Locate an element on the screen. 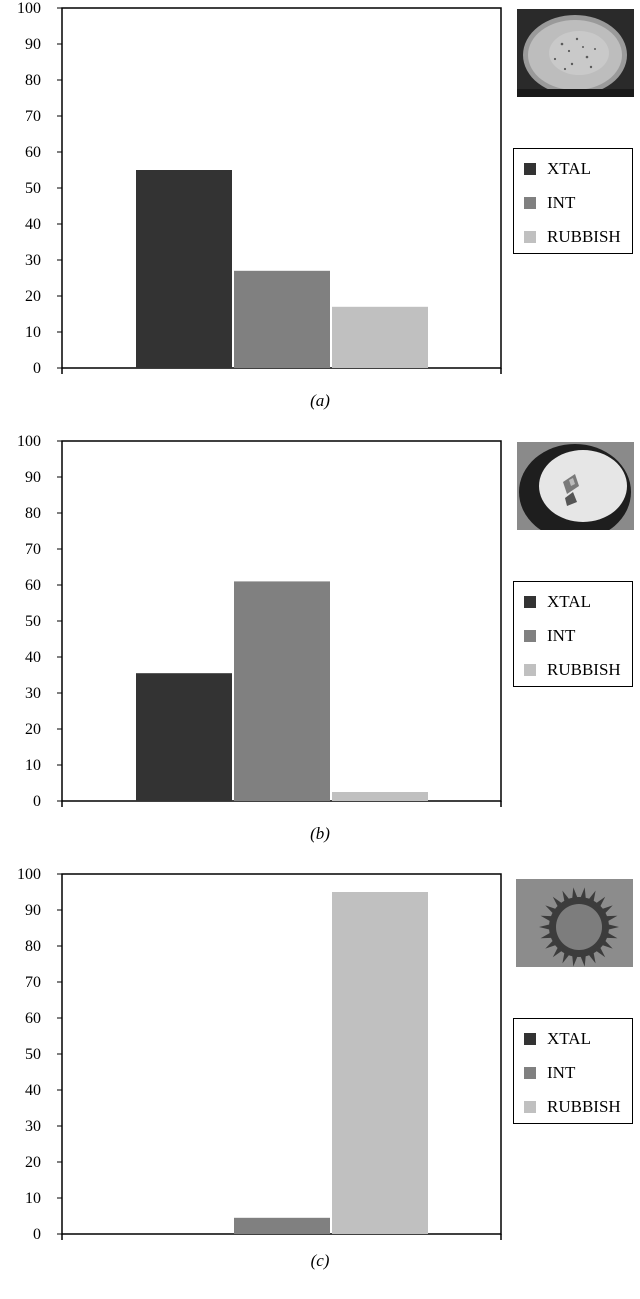  legend-b: XTAL INT RUBBISH is located at coordinates (573, 634).